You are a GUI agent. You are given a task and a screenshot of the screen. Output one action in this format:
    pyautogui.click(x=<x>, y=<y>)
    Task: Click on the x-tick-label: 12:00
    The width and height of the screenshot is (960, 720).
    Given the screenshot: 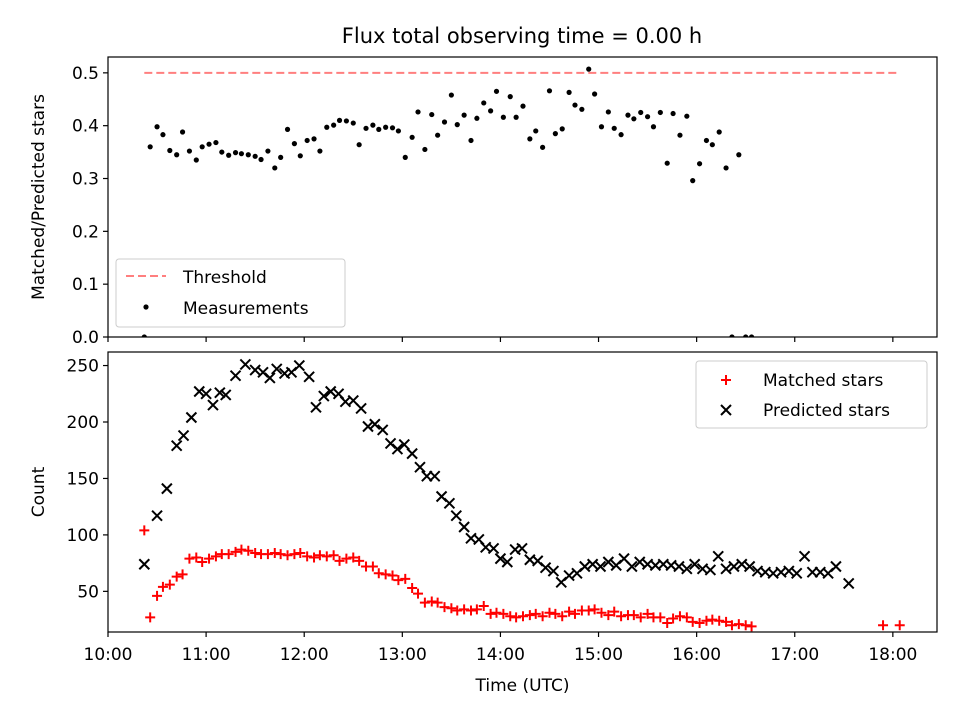 What is the action you would take?
    pyautogui.click(x=304, y=655)
    